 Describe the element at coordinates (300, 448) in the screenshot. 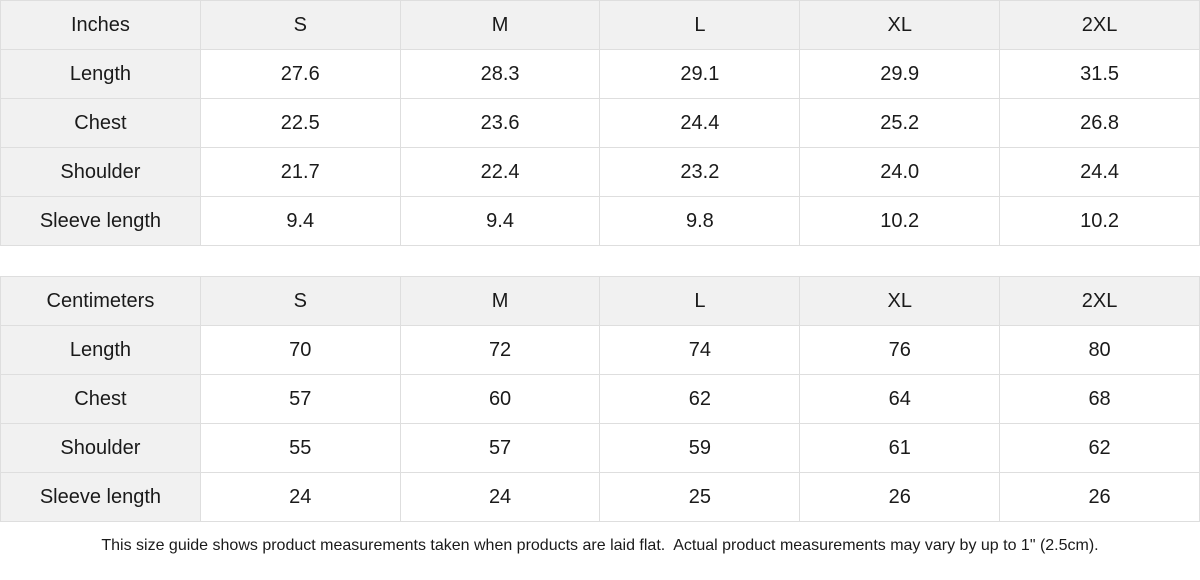

I see `value-cell: 55` at that location.